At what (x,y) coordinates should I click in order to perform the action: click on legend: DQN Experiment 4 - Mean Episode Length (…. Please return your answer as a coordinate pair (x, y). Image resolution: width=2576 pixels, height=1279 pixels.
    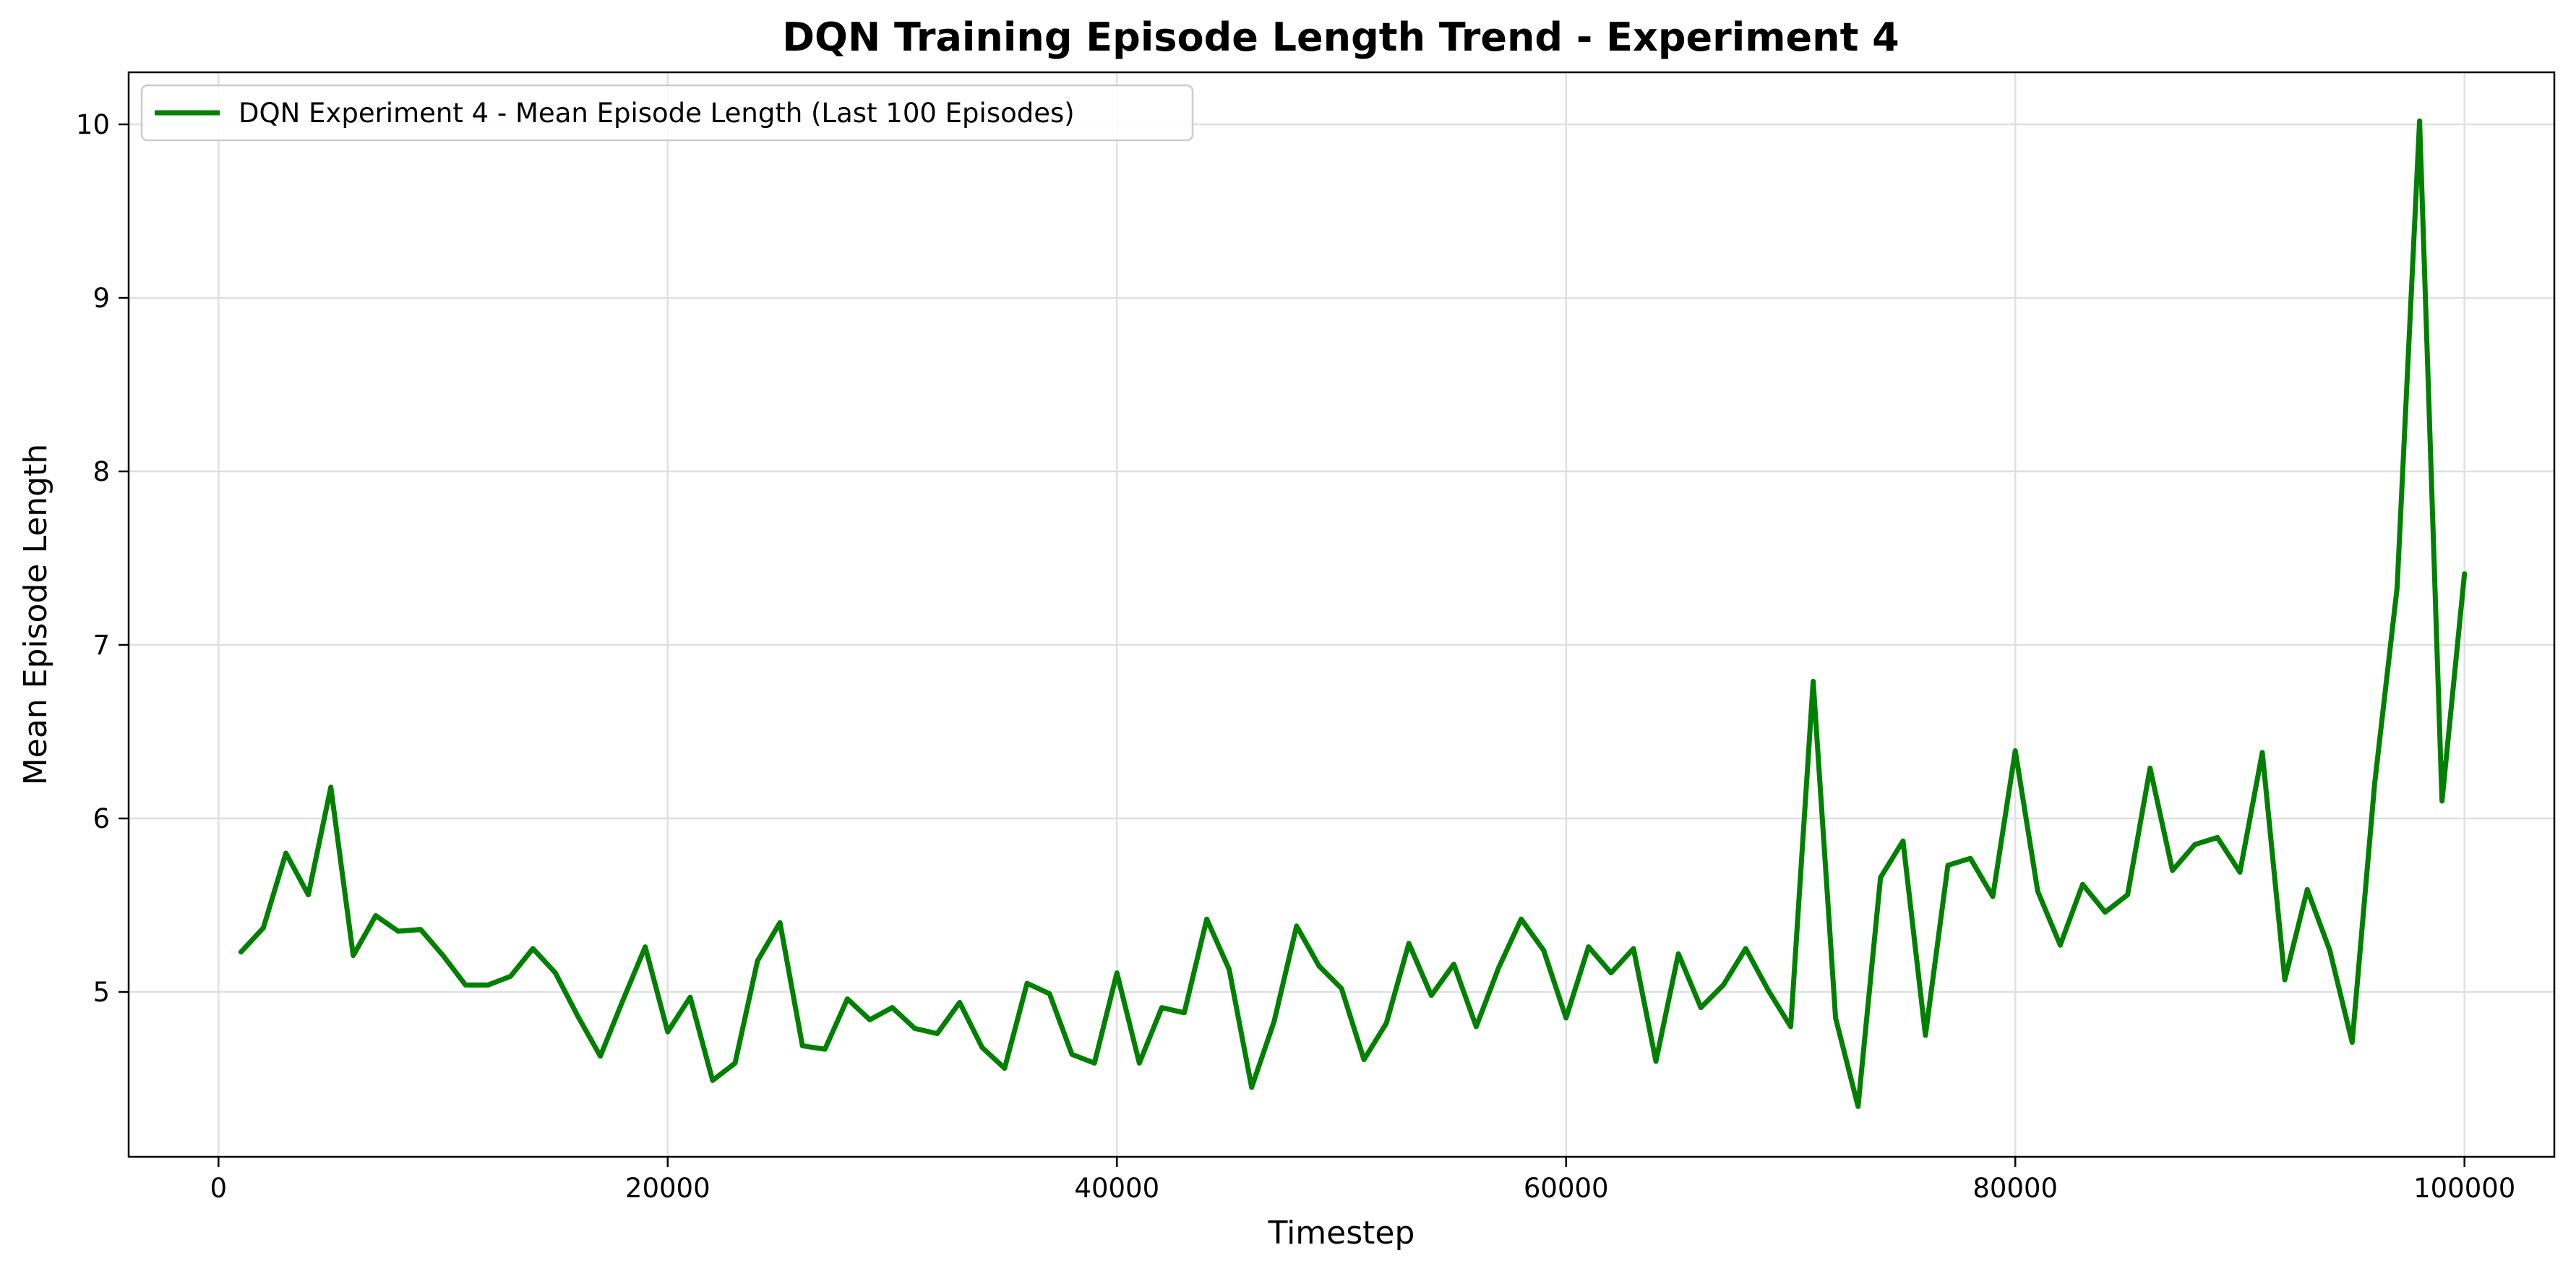
    Looking at the image, I should click on (667, 113).